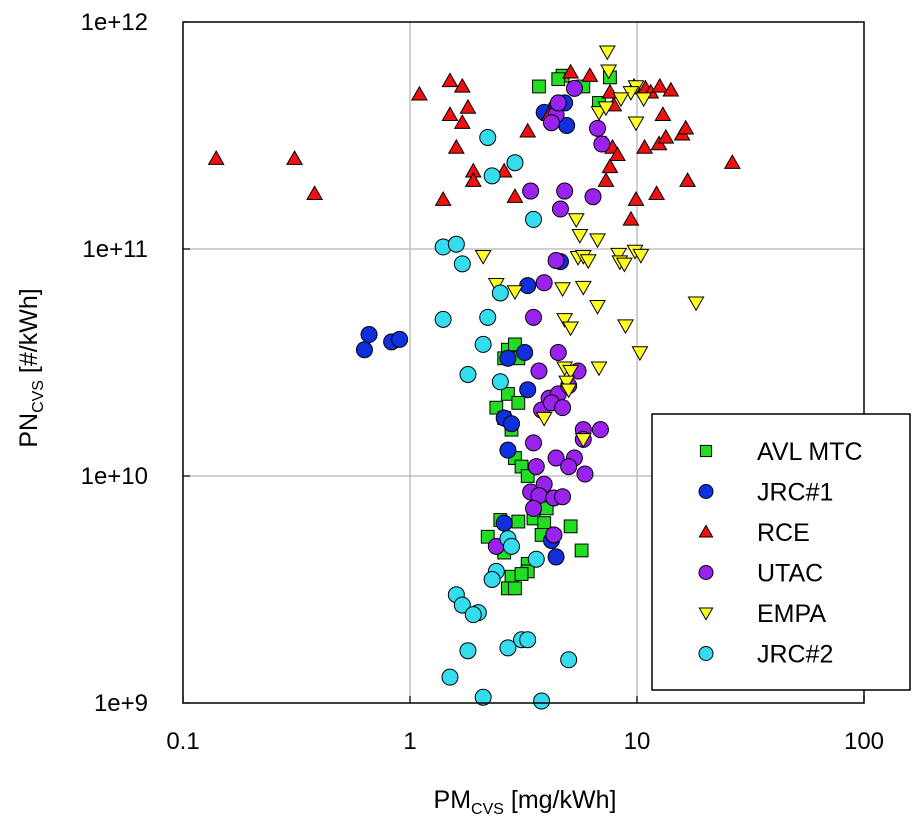 The image size is (913, 820). I want to click on y-tick-label: 1e+9, so click(121, 703).